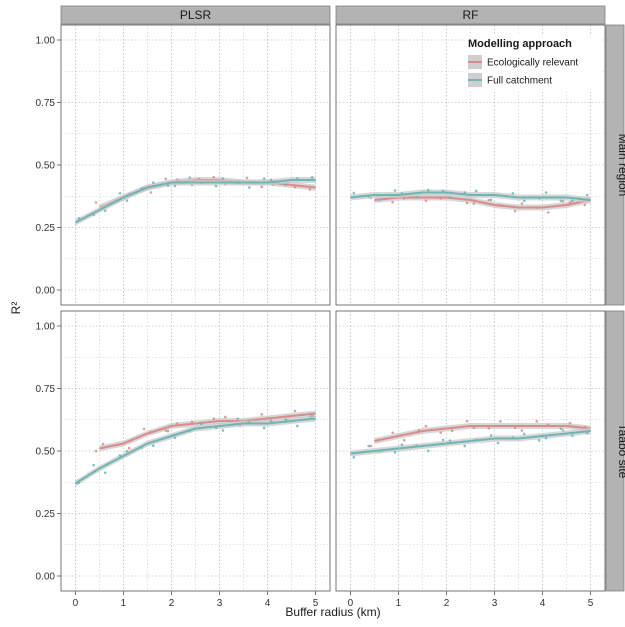 The height and width of the screenshot is (627, 625). I want to click on x-axis-title: Buffer radius (km), so click(332, 612).